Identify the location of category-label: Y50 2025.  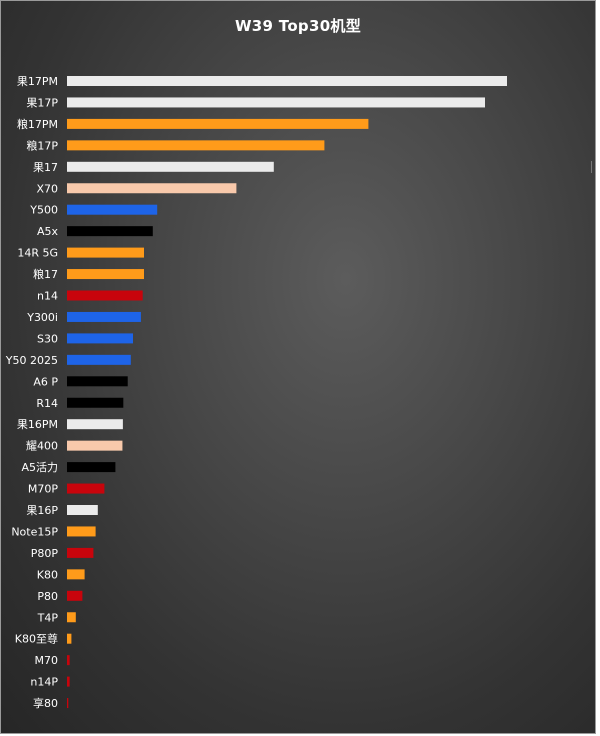
(31, 360).